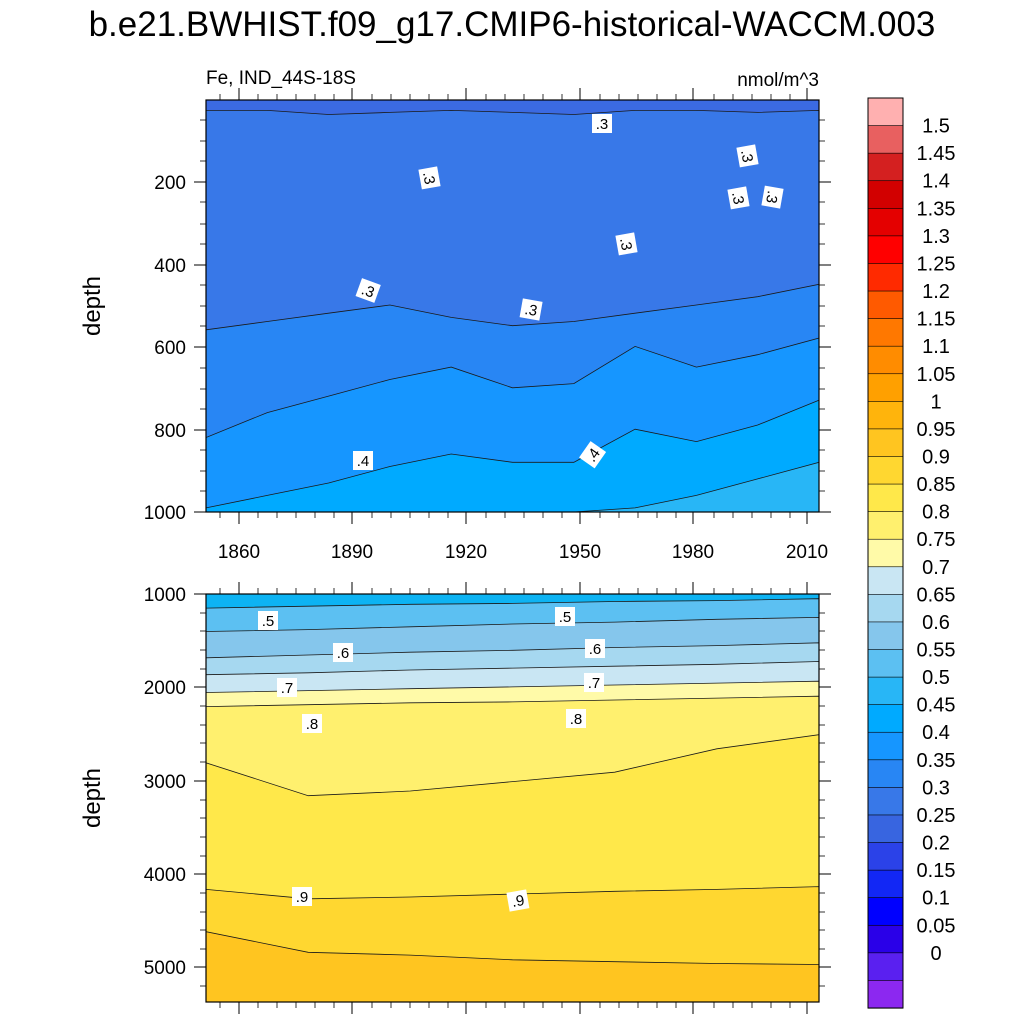 The width and height of the screenshot is (1024, 1024). I want to click on y-tick-label: 2000, so click(165, 688).